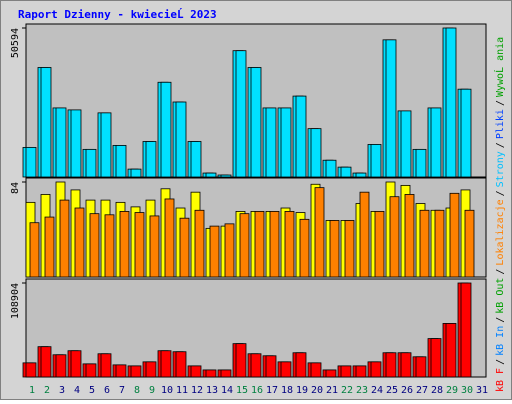 This screenshot has width=512, height=404. What do you see at coordinates (47, 390) in the screenshot?
I see `x-tick-label: 2` at bounding box center [47, 390].